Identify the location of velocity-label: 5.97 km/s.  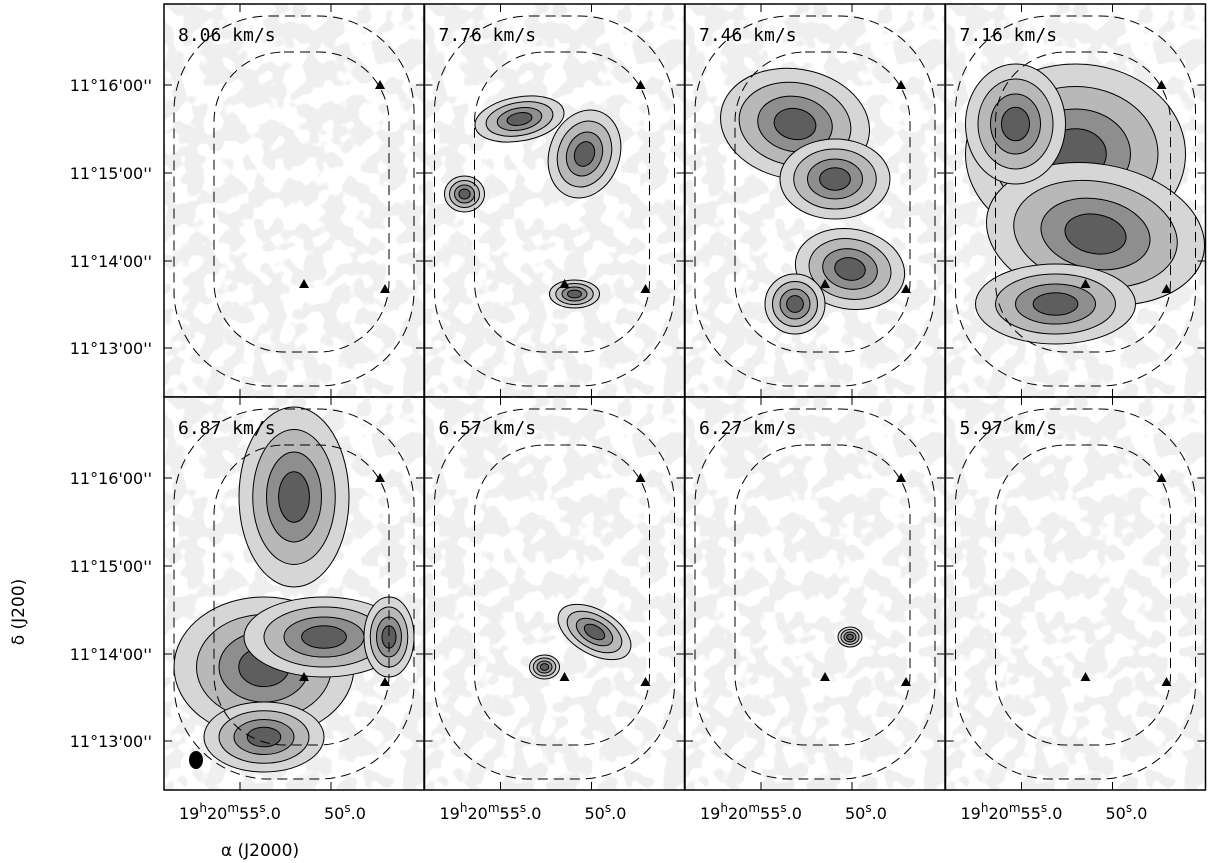
(1009, 428).